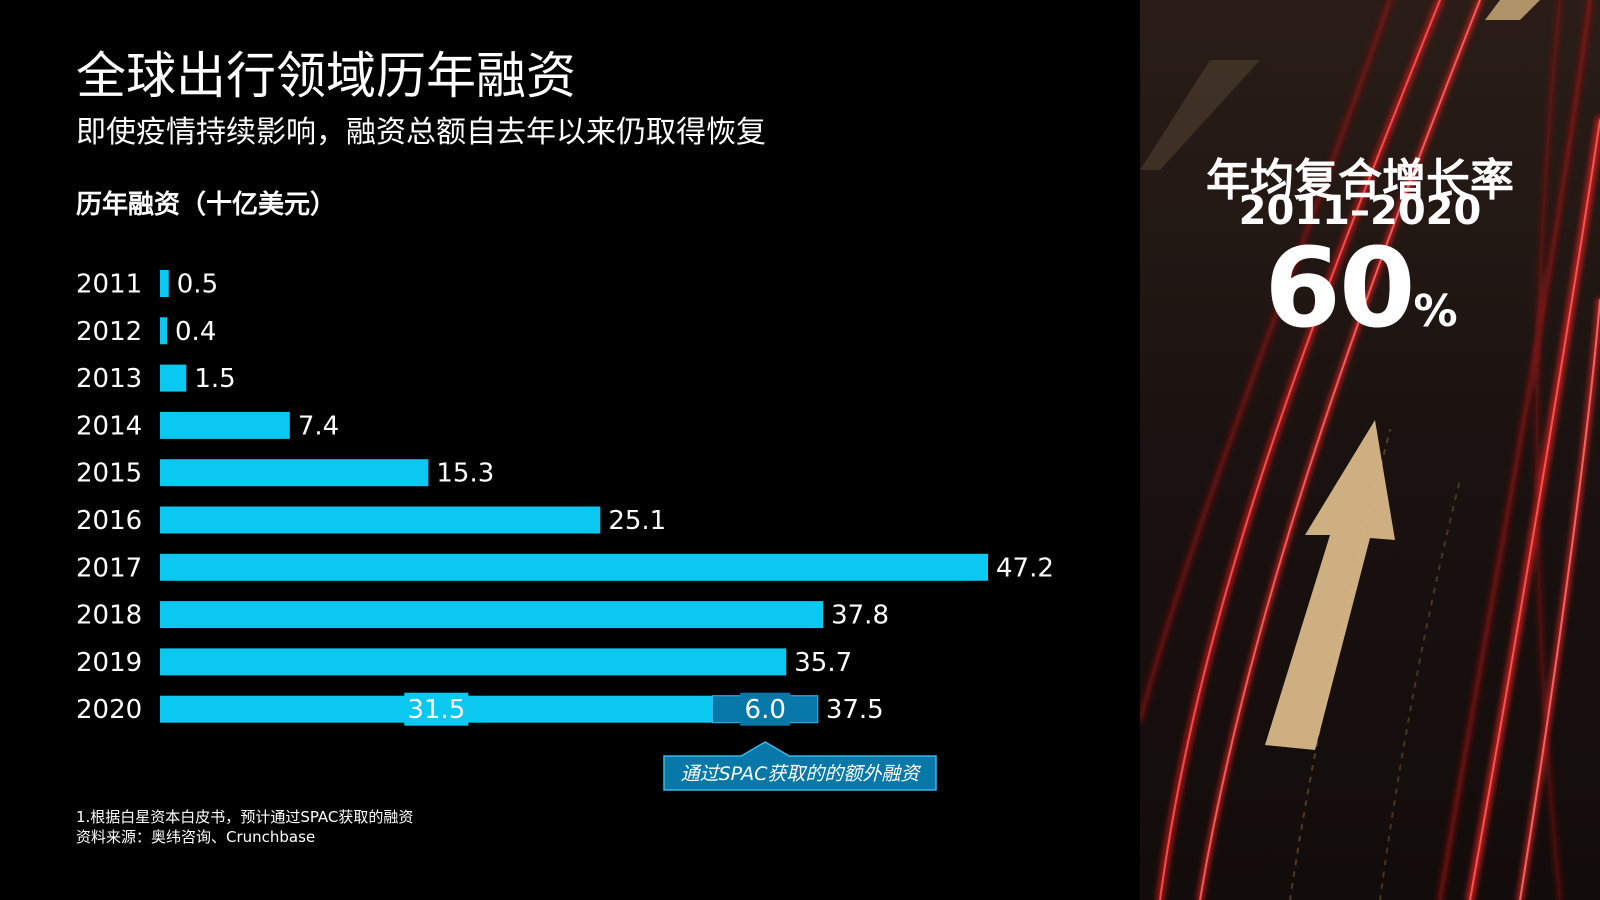  I want to click on data-label: 25.1, so click(637, 521).